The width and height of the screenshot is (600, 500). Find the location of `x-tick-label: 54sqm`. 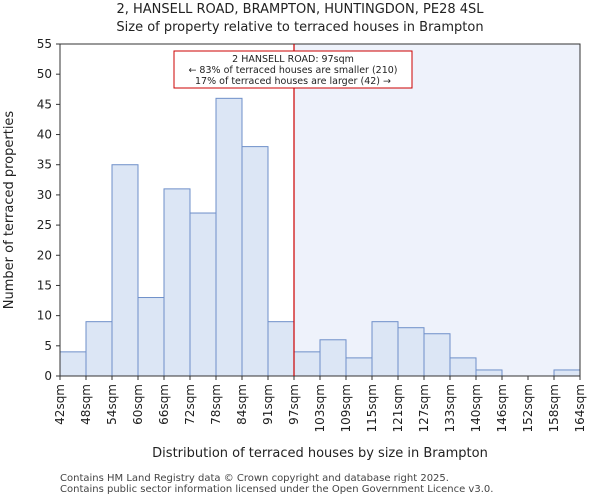

x-tick-label: 54sqm is located at coordinates (112, 404).